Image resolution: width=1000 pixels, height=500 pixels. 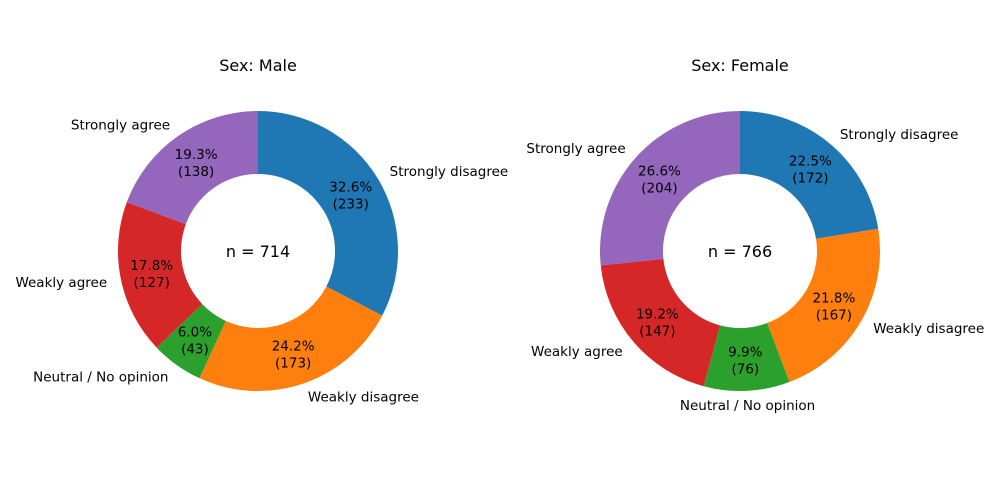 I want to click on pct-label-female-neutral-no-opinion: 9.9% (76), so click(x=745, y=360).